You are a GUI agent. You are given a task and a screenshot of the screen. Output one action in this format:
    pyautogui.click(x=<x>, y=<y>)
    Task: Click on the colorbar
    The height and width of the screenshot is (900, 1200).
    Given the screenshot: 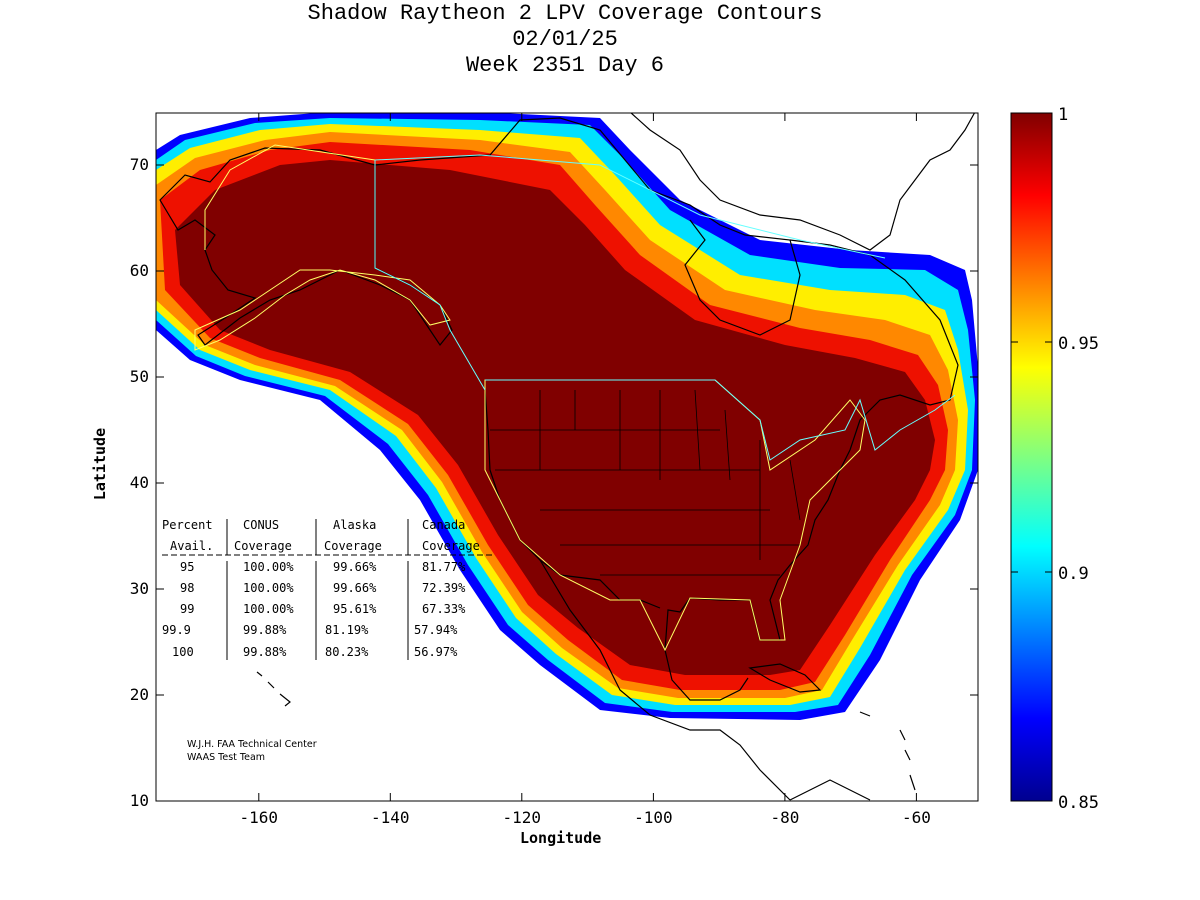 What is the action you would take?
    pyautogui.click(x=1031, y=457)
    